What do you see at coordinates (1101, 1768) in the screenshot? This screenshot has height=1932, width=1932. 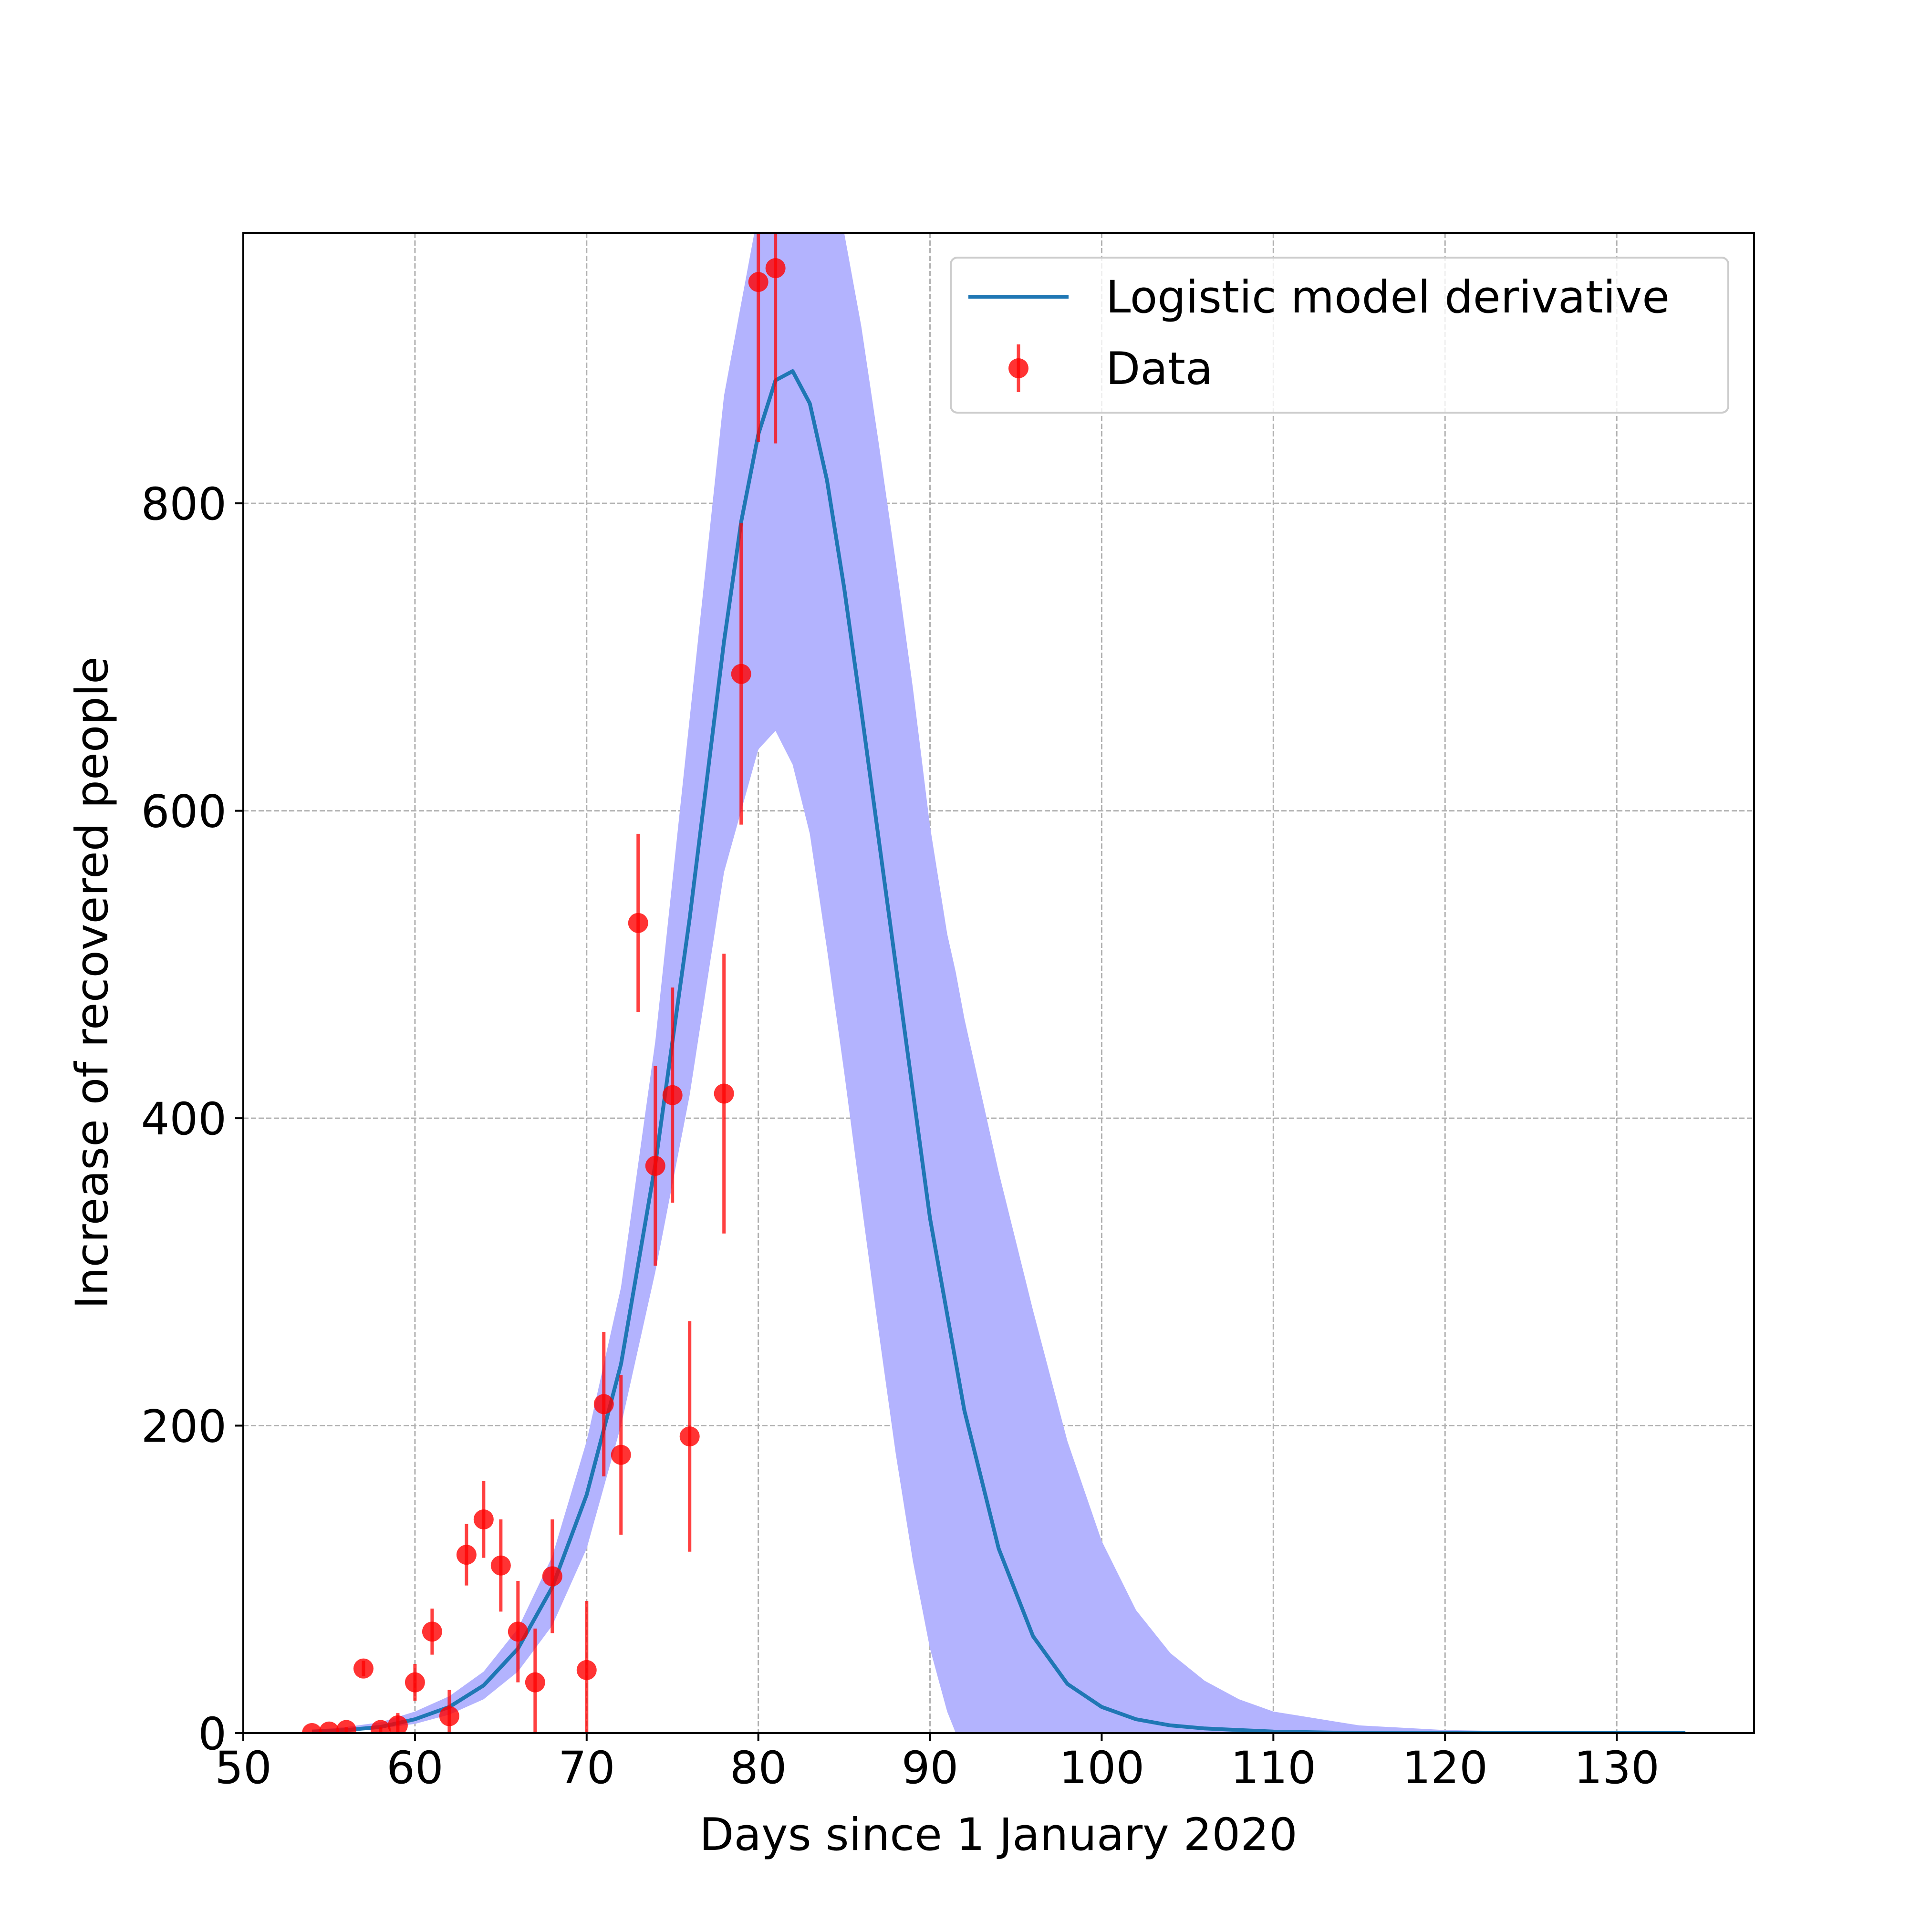 I see `x-tick-label: 100` at bounding box center [1101, 1768].